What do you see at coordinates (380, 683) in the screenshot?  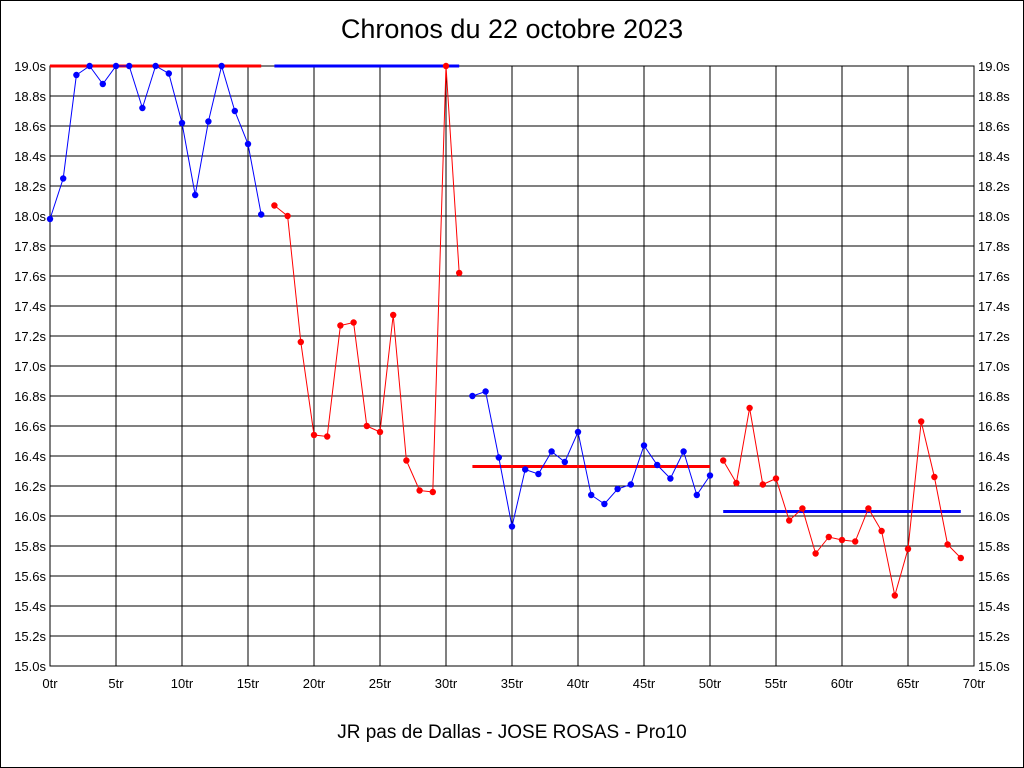 I see `x-tick-label: 25tr` at bounding box center [380, 683].